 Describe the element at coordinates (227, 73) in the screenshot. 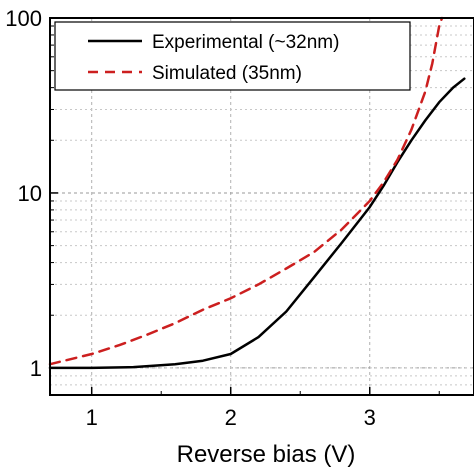

I see `legend-label-simulated: Simulated (35nm)` at that location.